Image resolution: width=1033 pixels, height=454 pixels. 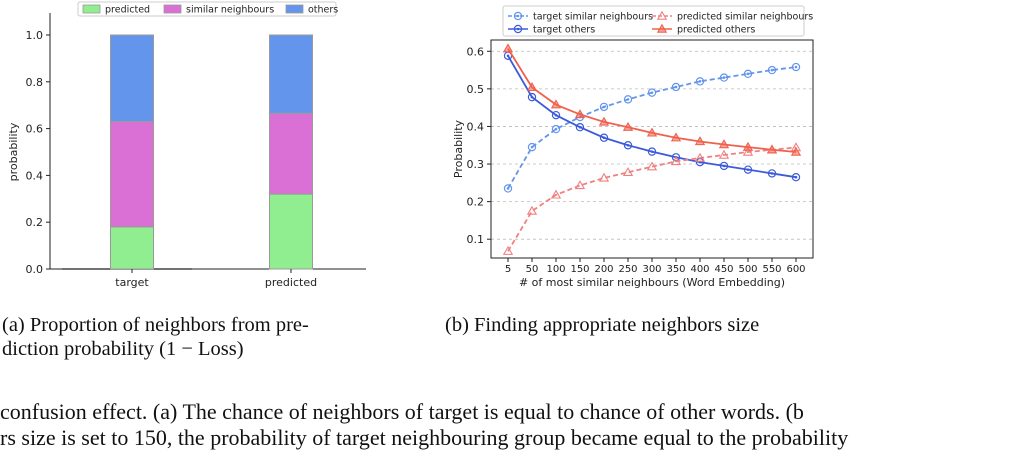 What do you see at coordinates (699, 269) in the screenshot?
I see `x-tick-label: 400` at bounding box center [699, 269].